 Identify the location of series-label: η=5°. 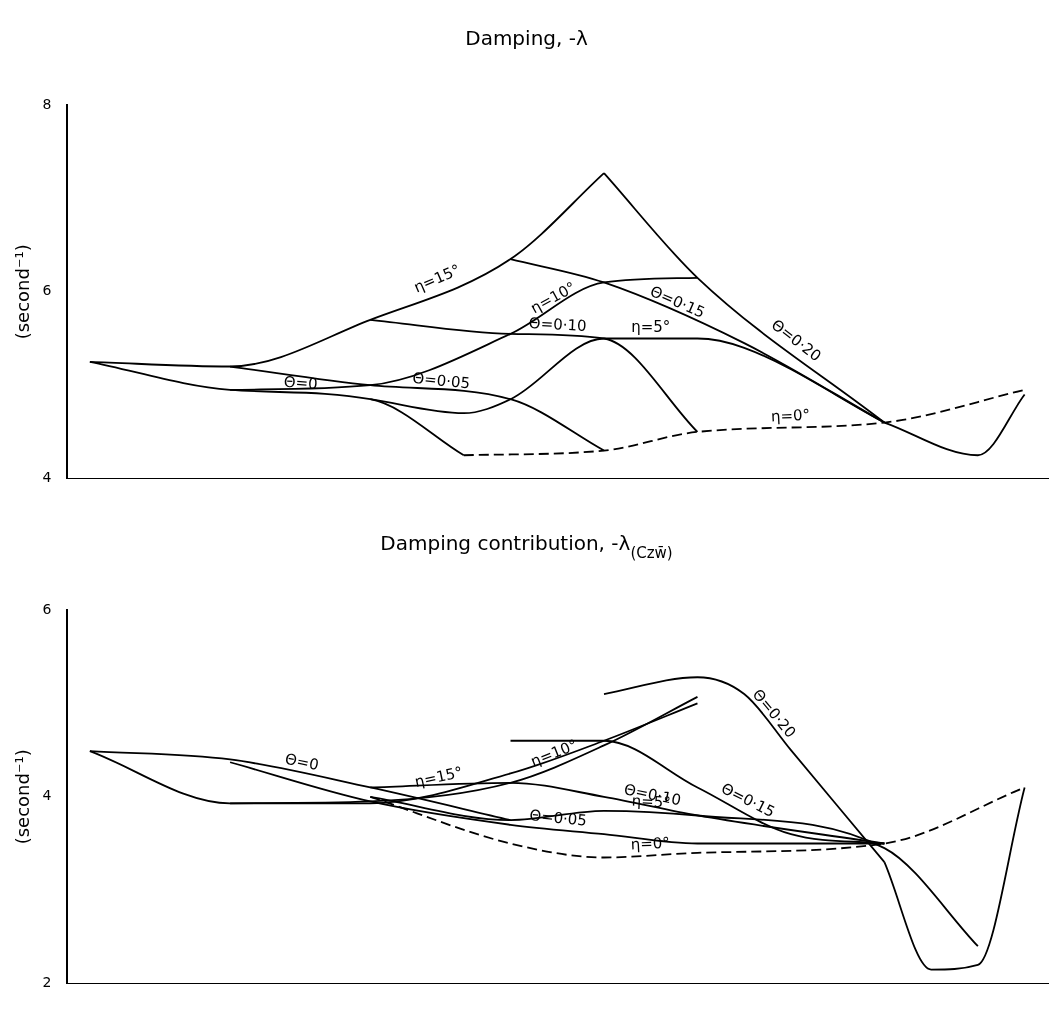
(651, 326).